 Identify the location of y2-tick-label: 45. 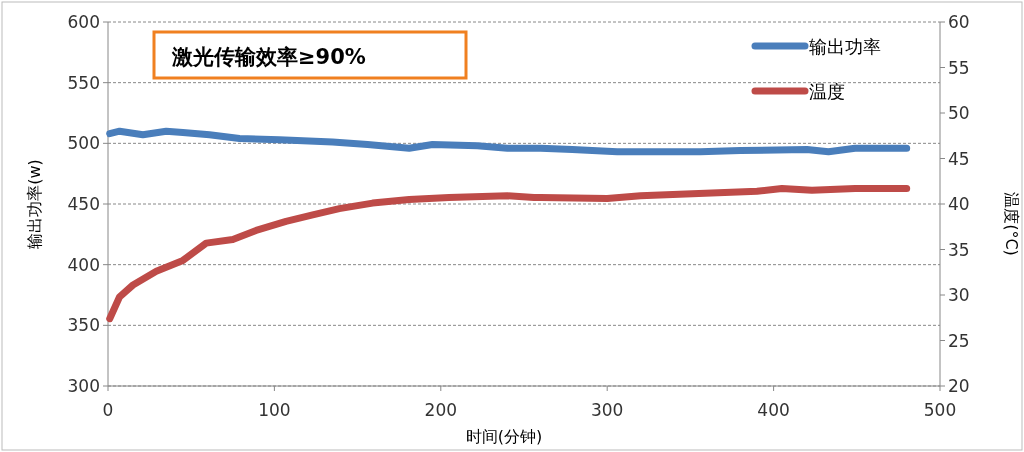
(959, 158).